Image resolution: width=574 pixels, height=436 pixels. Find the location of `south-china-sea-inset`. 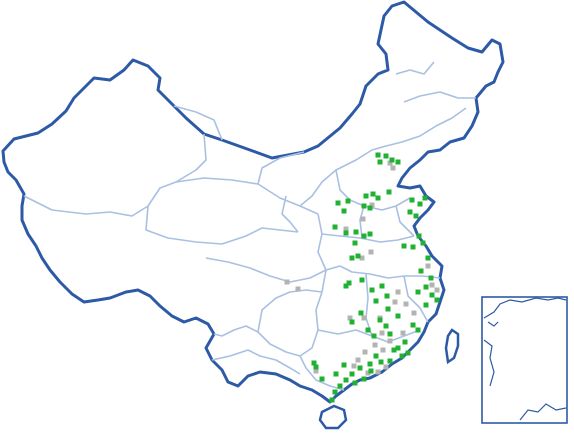

south-china-sea-inset is located at coordinates (524, 360).